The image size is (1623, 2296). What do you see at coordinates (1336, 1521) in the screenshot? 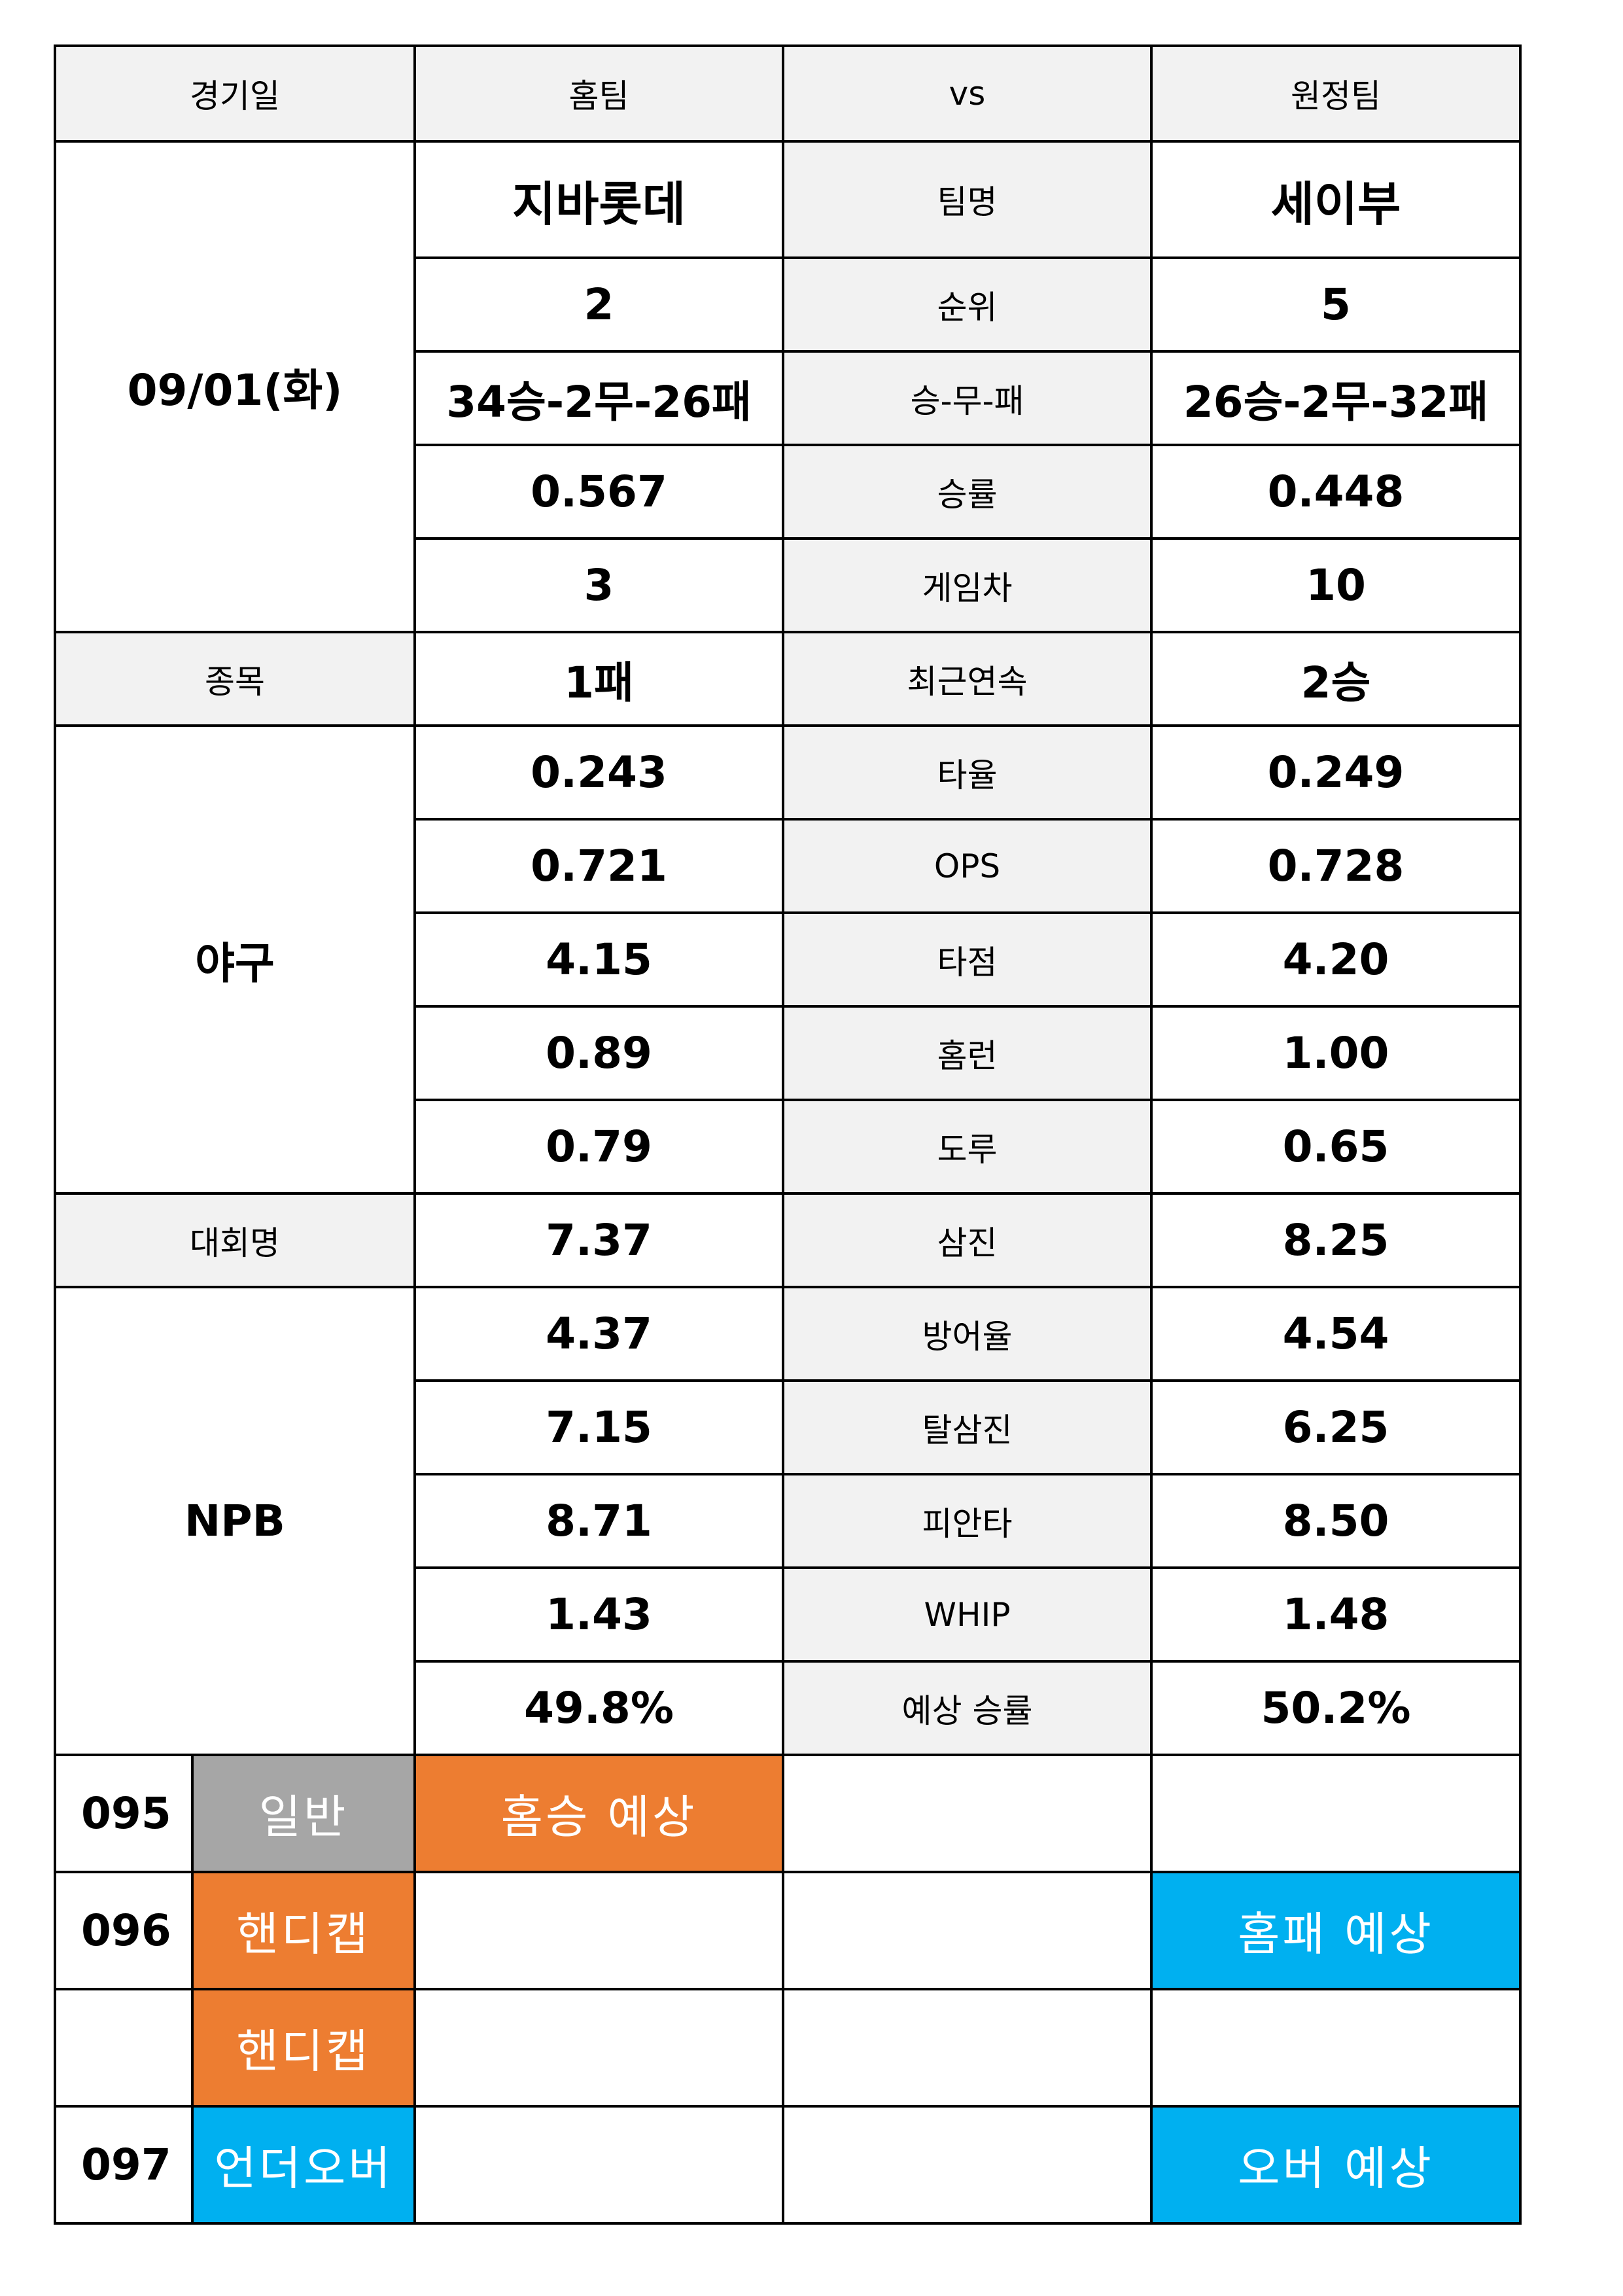
I see `away-stat-value: 8.50` at bounding box center [1336, 1521].